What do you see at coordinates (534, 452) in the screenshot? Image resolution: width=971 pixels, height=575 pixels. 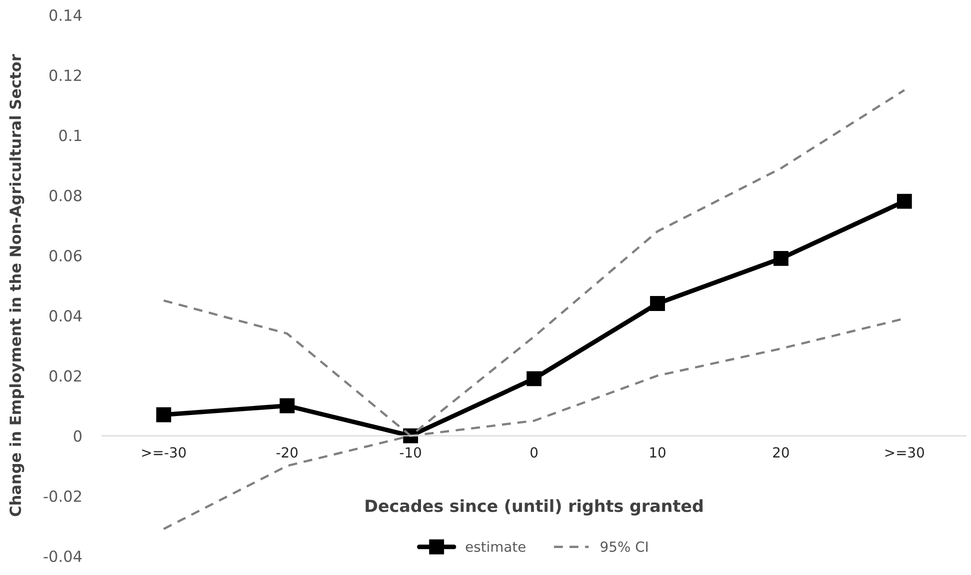 I see `x-tick-label: 0` at bounding box center [534, 452].